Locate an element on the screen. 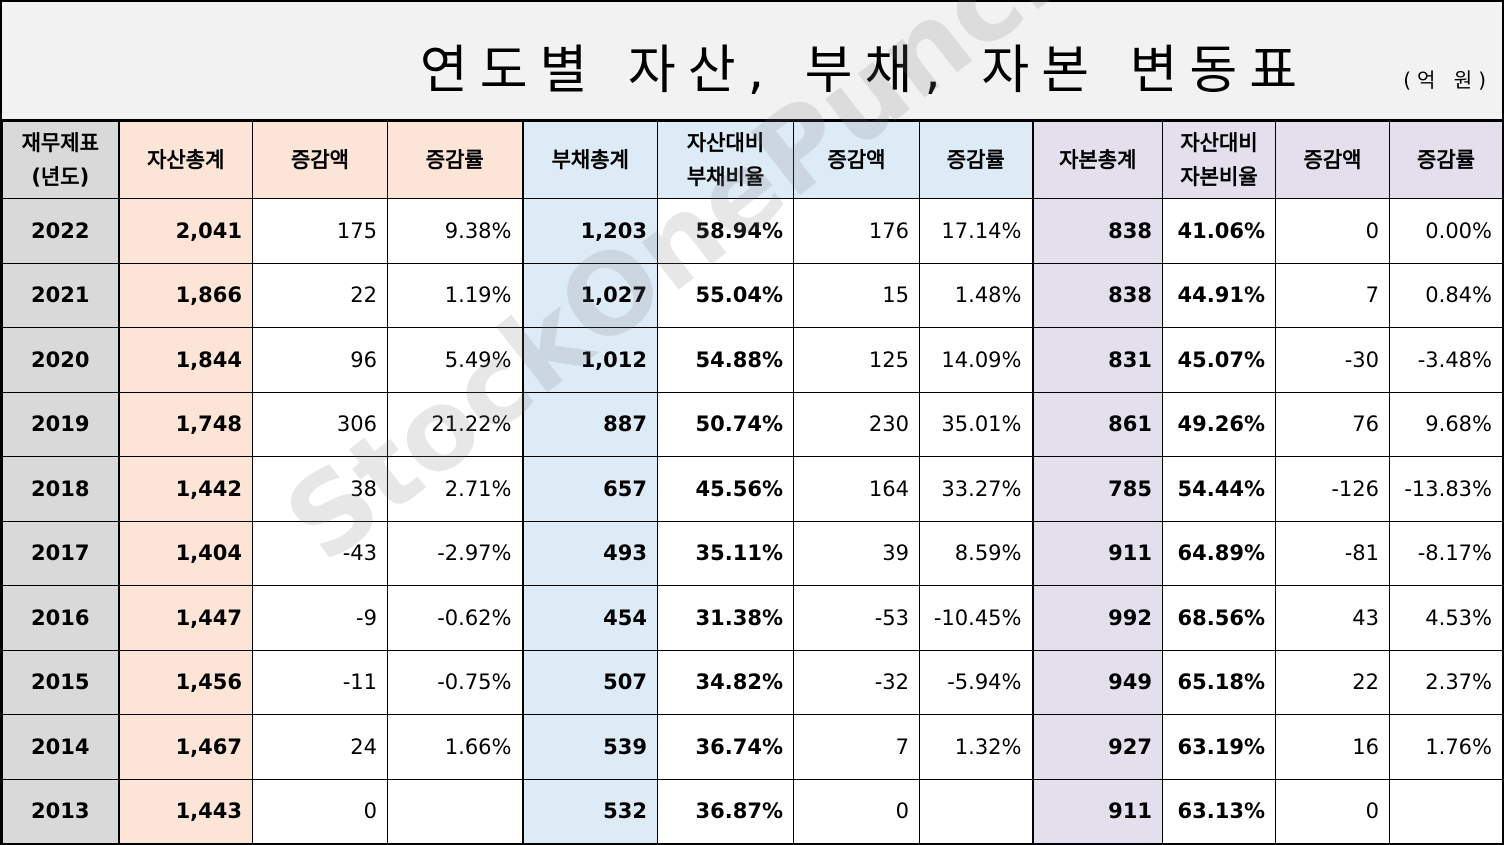 The height and width of the screenshot is (845, 1504). cell-debt-change: 230 is located at coordinates (856, 424).